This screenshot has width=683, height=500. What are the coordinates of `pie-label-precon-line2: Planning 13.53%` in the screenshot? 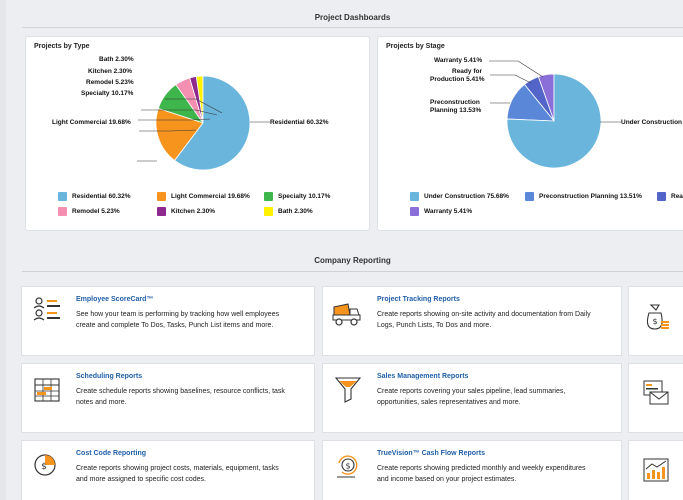 It's located at (456, 110).